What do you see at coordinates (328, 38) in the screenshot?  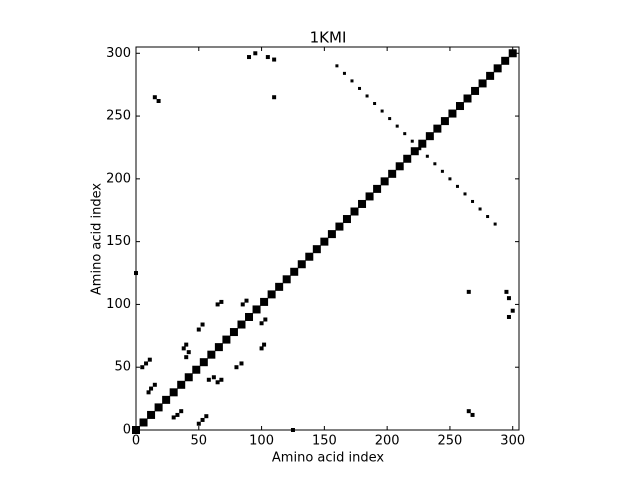 I see `chart-title: 1KMI` at bounding box center [328, 38].